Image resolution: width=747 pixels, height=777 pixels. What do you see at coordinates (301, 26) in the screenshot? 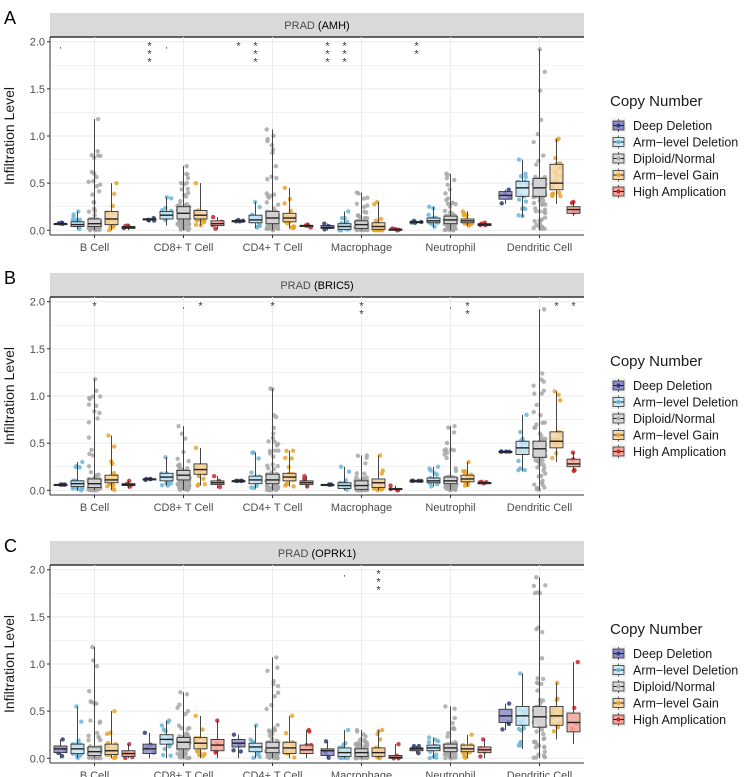
I see `strip-prefix: PRAD` at bounding box center [301, 26].